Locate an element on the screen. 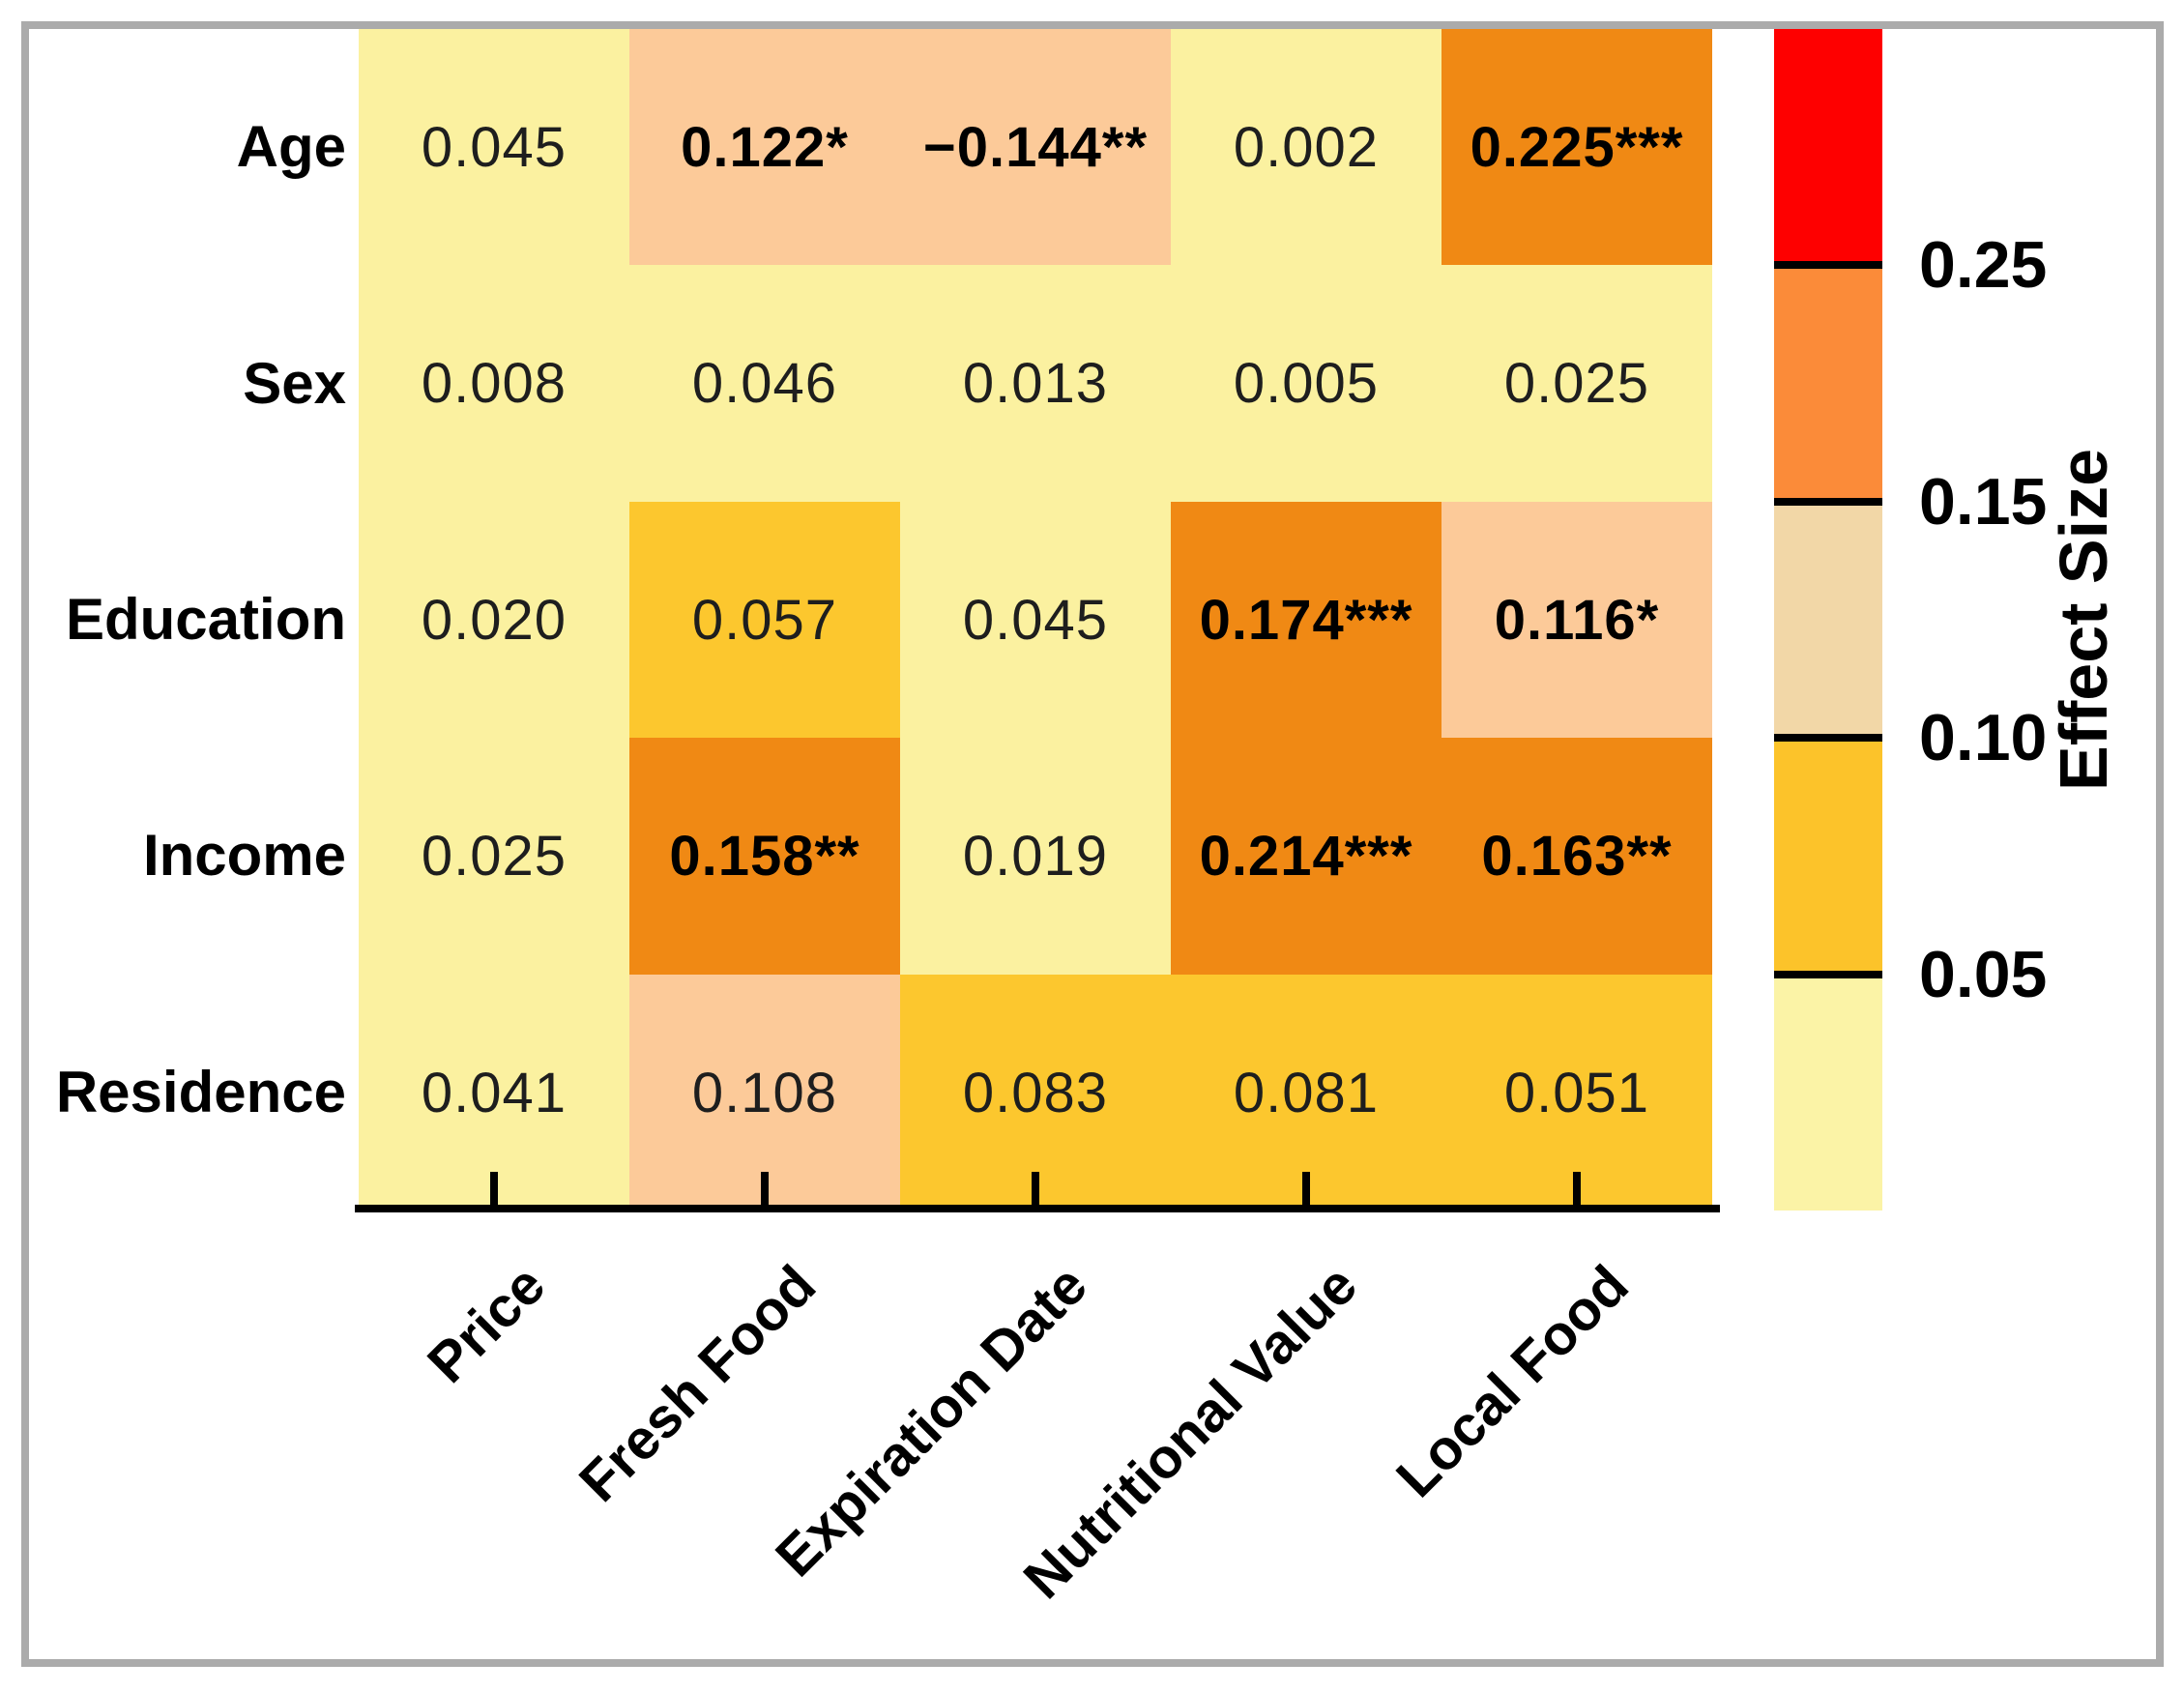 The height and width of the screenshot is (1692, 2184). cell-sex-expiration-date: 0.013 is located at coordinates (1035, 384).